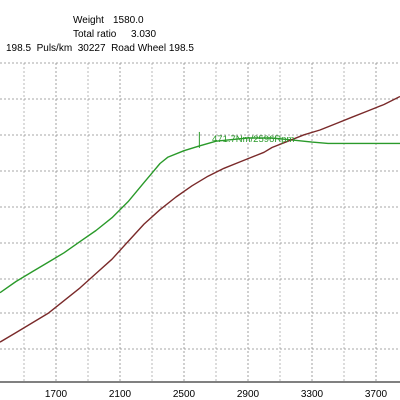 The width and height of the screenshot is (400, 400). What do you see at coordinates (88, 20) in the screenshot?
I see `weight-label: Weight` at bounding box center [88, 20].